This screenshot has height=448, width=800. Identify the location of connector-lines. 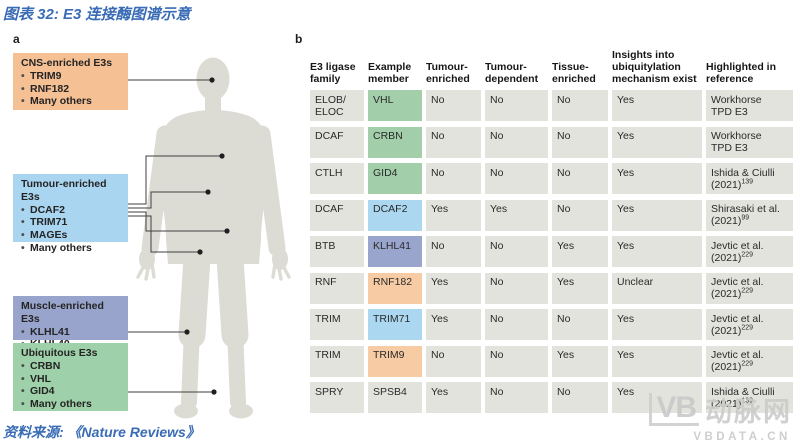
(177, 236).